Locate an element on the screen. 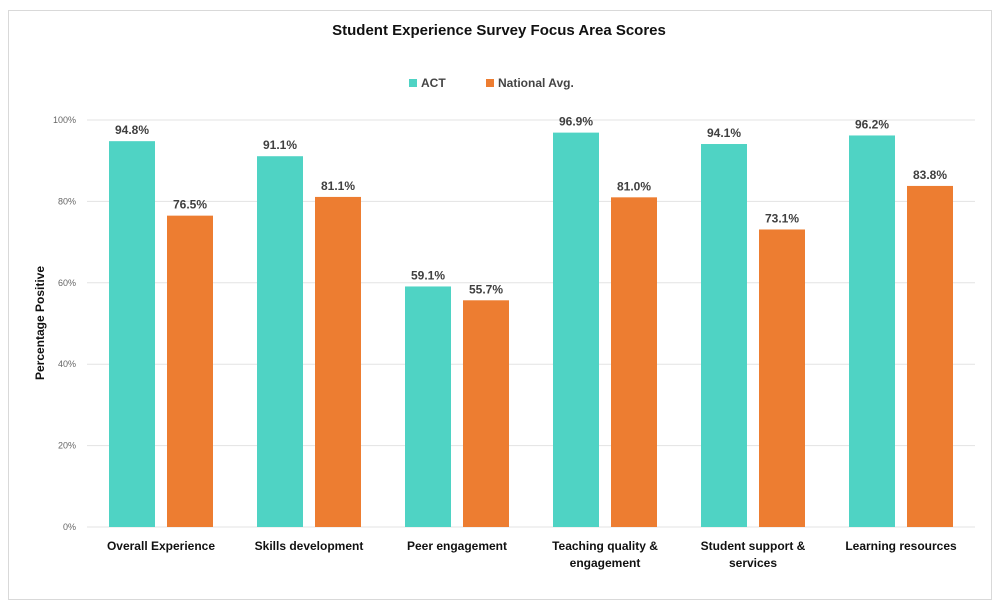 Image resolution: width=1000 pixels, height=607 pixels. data-label: 91.1% is located at coordinates (280, 145).